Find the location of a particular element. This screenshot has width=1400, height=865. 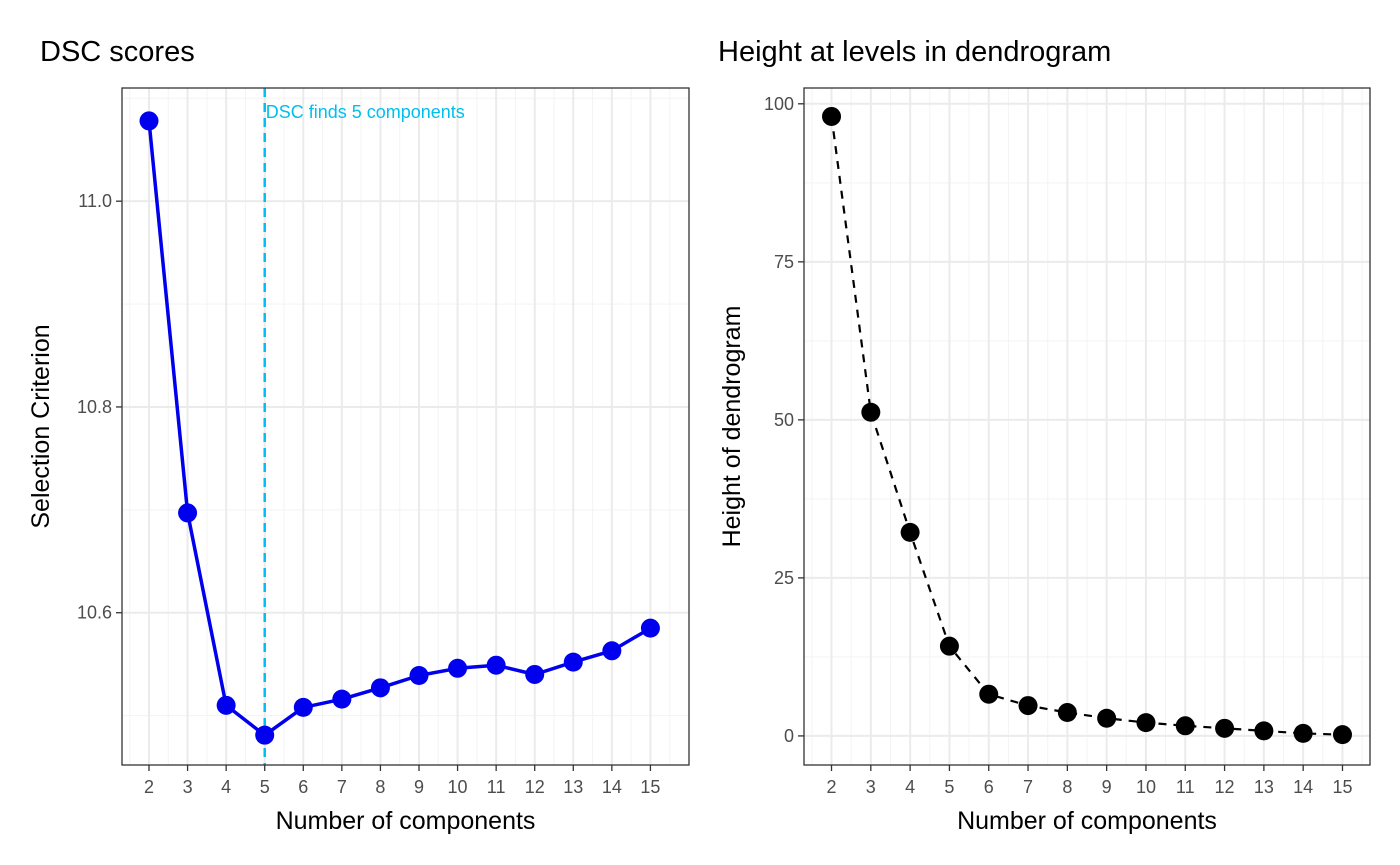

y-tick-label: 0 is located at coordinates (789, 736).